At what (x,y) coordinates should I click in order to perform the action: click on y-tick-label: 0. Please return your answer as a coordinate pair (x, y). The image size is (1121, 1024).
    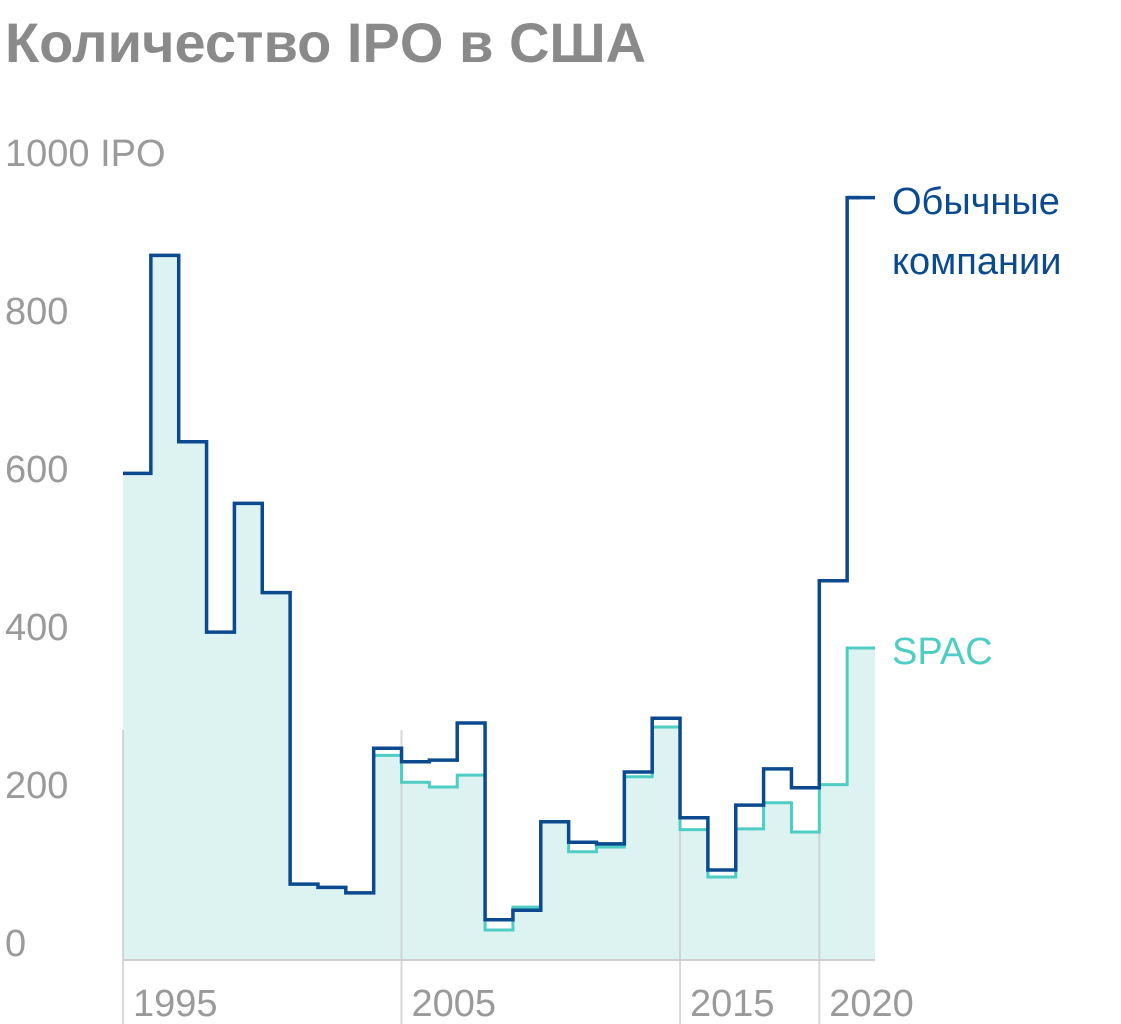
    Looking at the image, I should click on (15, 944).